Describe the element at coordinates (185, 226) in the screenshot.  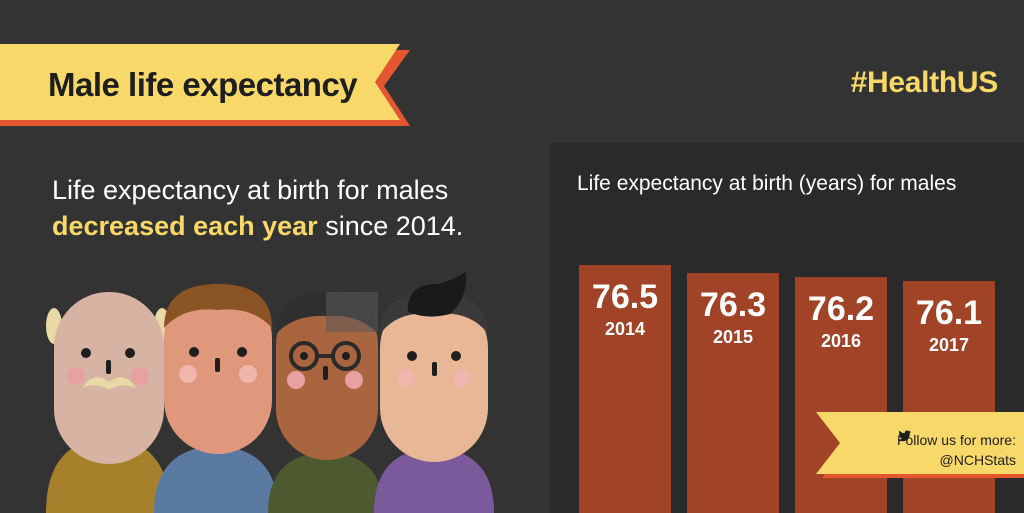
I see `intro-highlight: decreased each year` at that location.